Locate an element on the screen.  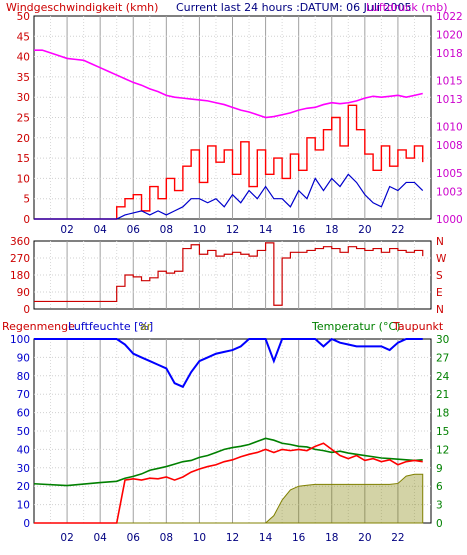
temperature-y-tick: 24 is located at coordinates (443, 377).